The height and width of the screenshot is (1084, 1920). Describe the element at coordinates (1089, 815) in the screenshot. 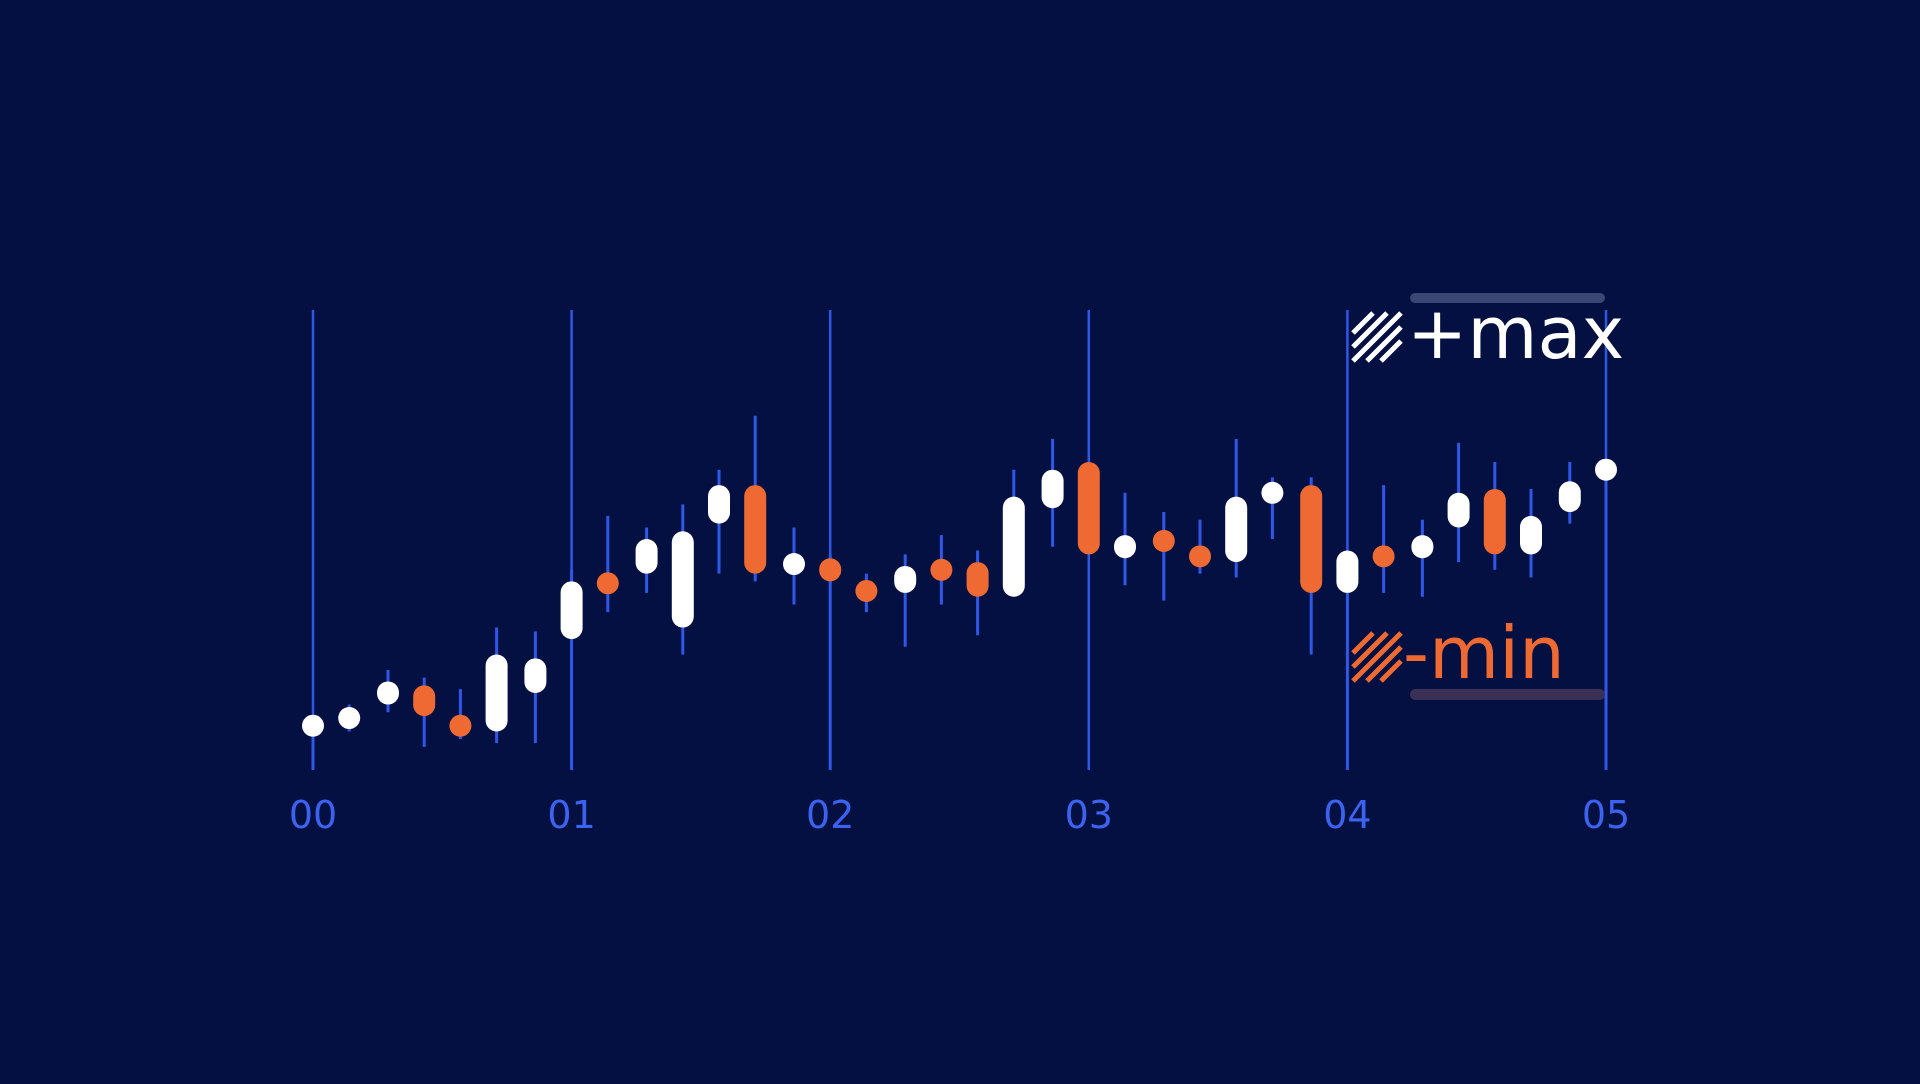

I see `x-tick-label: 03` at that location.